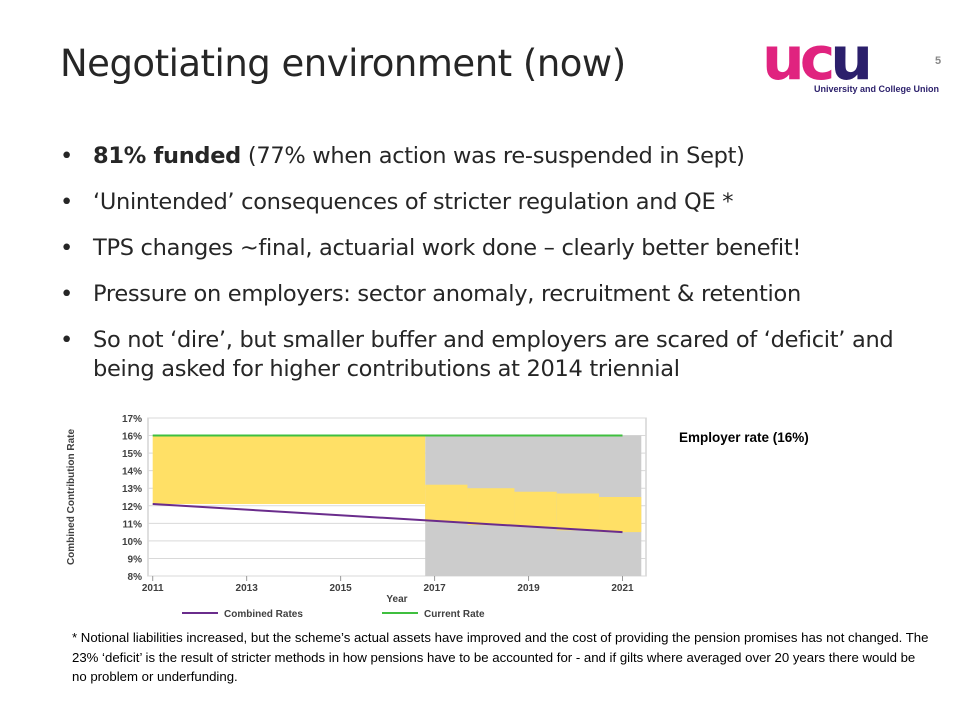  Describe the element at coordinates (938, 61) in the screenshot. I see `page-number: 5` at that location.